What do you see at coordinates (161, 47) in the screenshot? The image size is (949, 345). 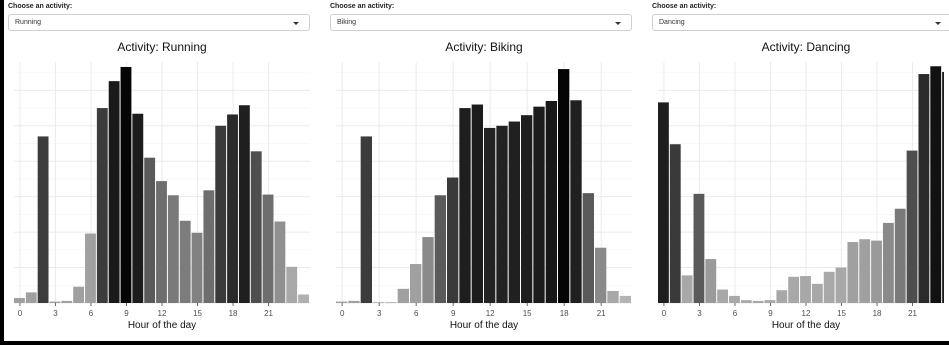 I see `chart-title: Activity: Running` at bounding box center [161, 47].